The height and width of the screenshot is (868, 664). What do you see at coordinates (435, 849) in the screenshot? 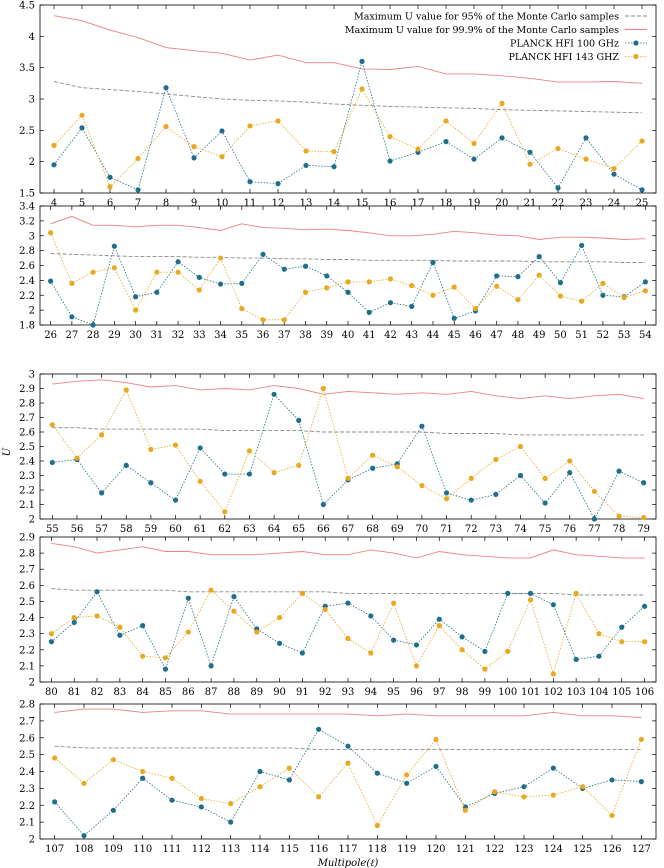
I see `x-tick-label: 120` at bounding box center [435, 849].